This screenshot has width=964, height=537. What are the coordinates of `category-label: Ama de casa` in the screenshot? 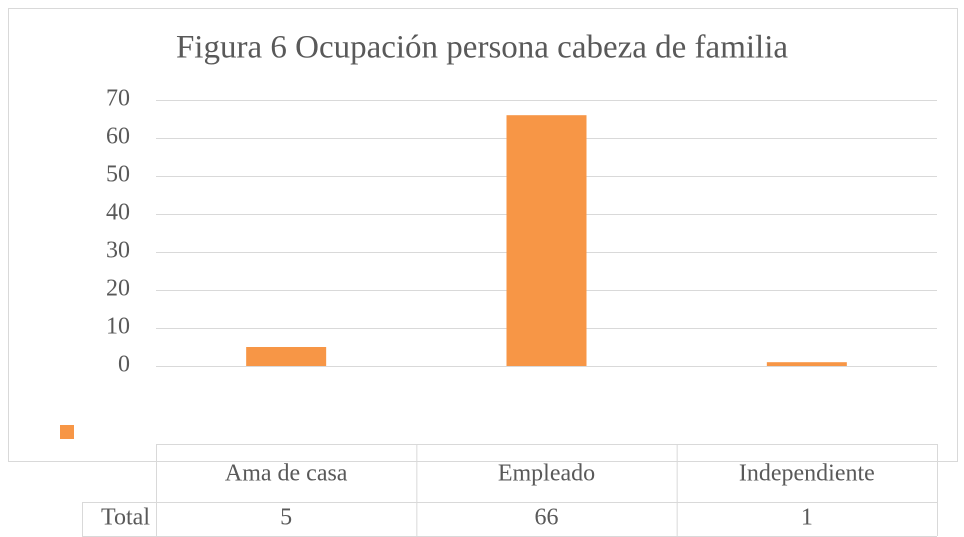 It's located at (286, 474).